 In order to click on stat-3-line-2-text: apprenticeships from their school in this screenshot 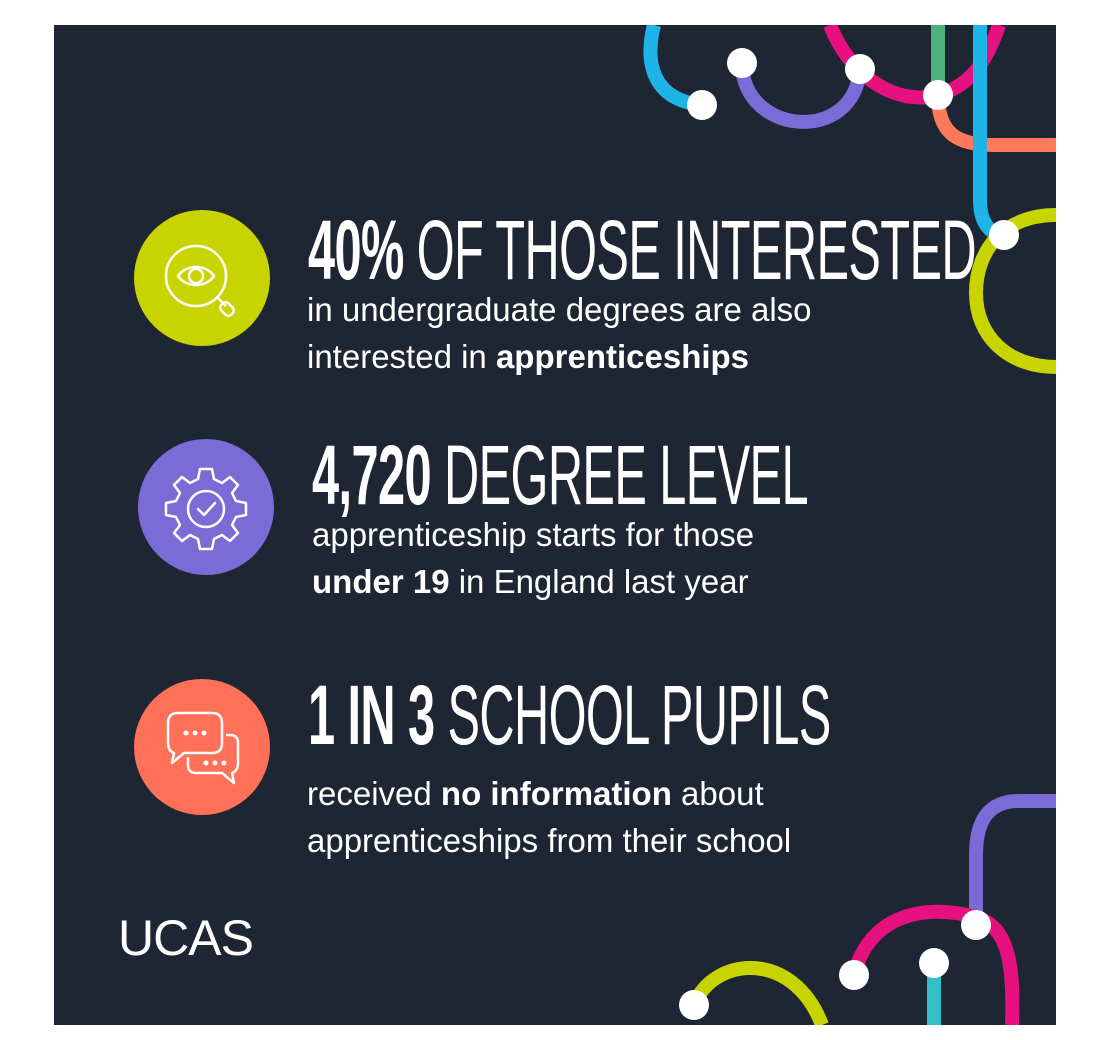, I will do `click(549, 840)`.